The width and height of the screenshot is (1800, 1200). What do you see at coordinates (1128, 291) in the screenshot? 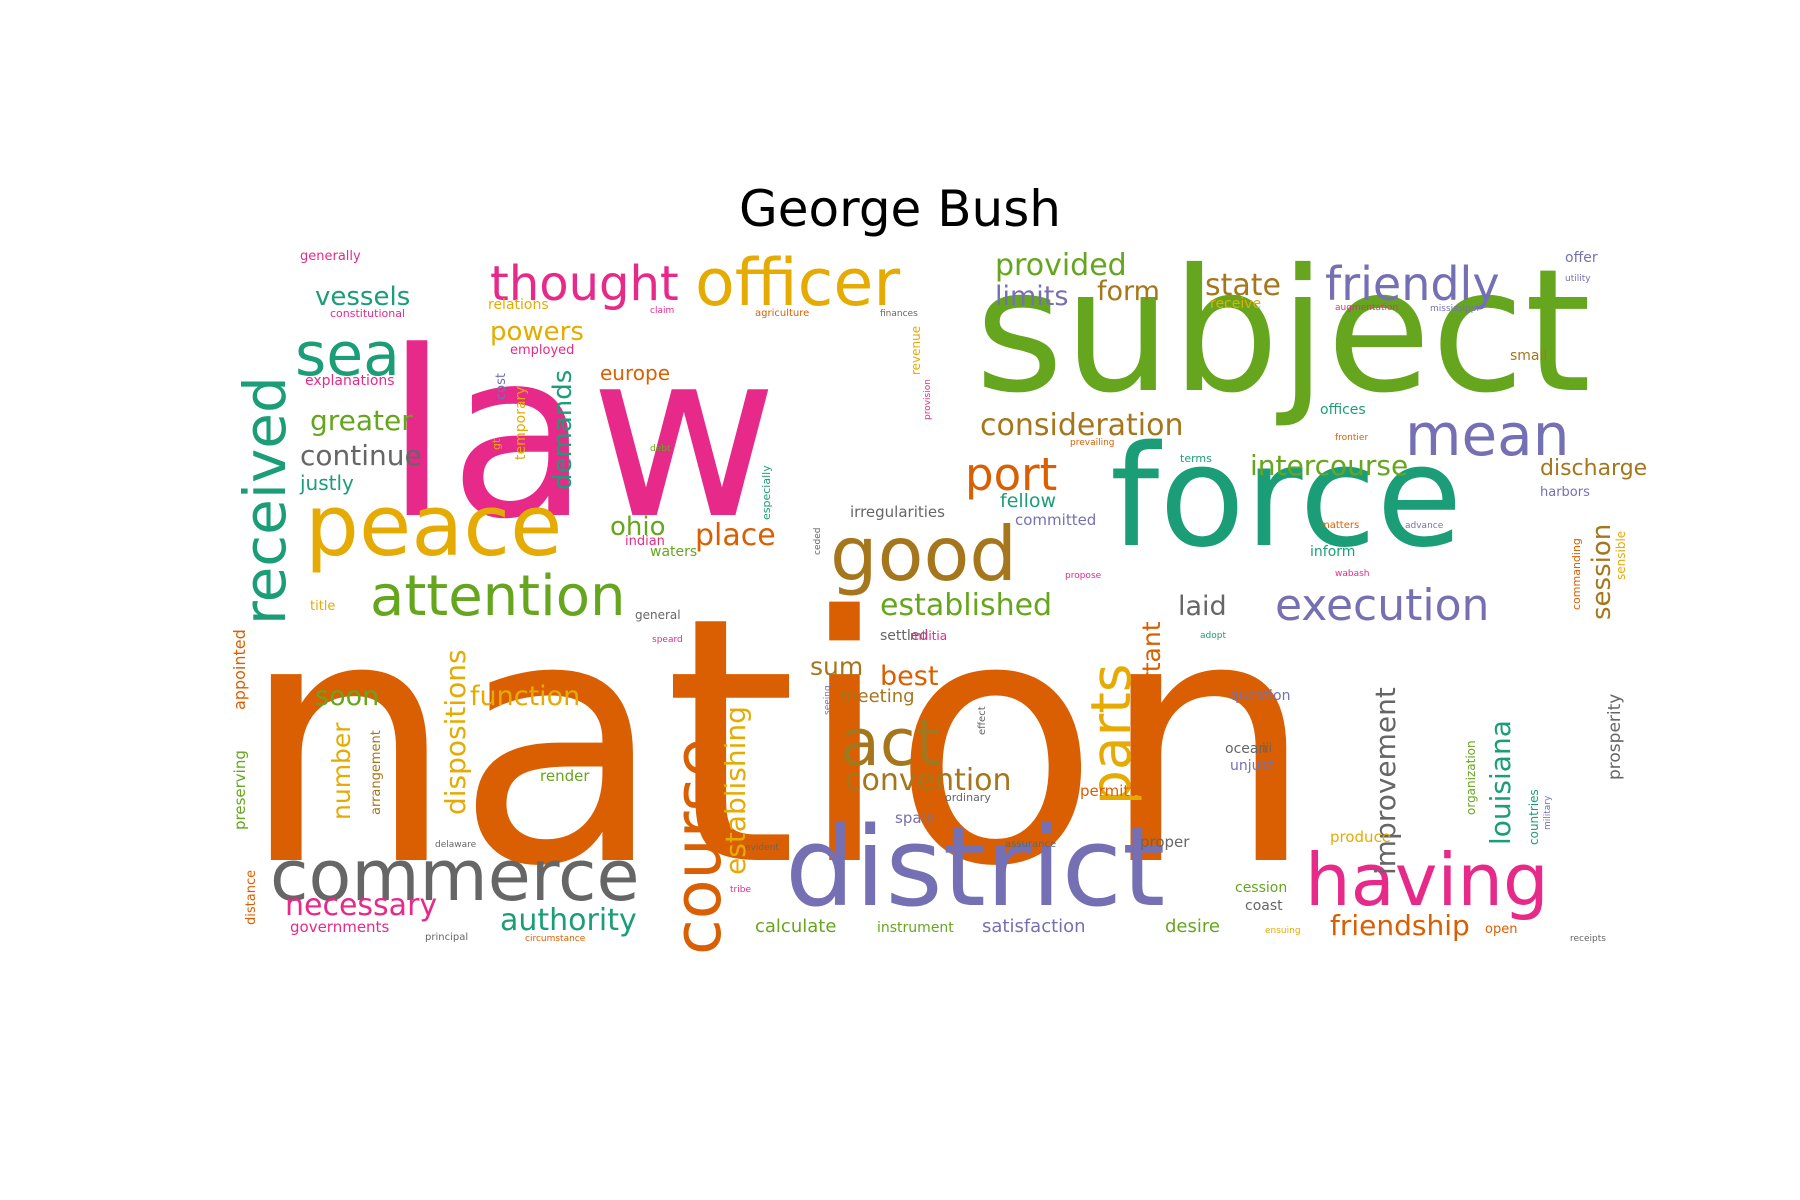
I see `word-form: form` at bounding box center [1128, 291].